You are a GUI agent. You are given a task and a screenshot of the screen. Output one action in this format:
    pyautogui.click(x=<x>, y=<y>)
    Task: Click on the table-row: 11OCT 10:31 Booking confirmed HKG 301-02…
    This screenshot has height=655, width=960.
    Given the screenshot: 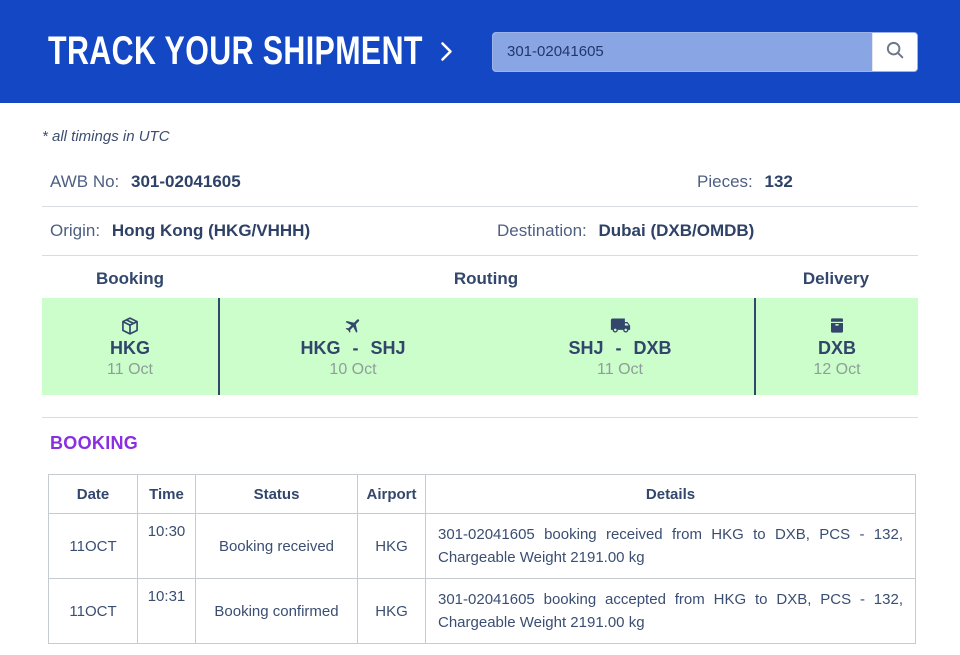 What is the action you would take?
    pyautogui.click(x=482, y=611)
    